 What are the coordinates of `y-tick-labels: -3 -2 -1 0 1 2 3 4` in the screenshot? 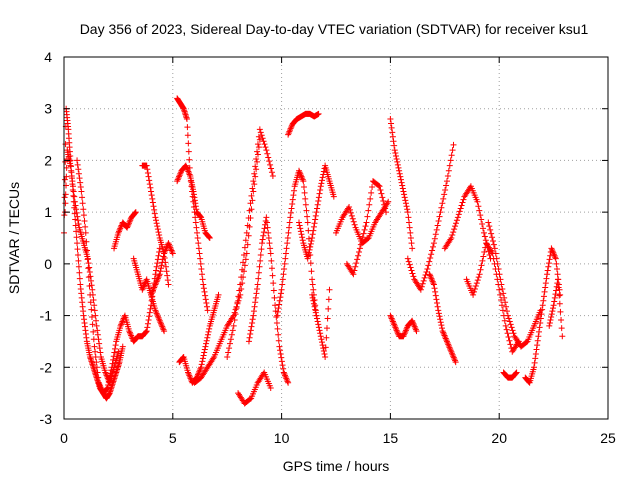 It's located at (46, 238).